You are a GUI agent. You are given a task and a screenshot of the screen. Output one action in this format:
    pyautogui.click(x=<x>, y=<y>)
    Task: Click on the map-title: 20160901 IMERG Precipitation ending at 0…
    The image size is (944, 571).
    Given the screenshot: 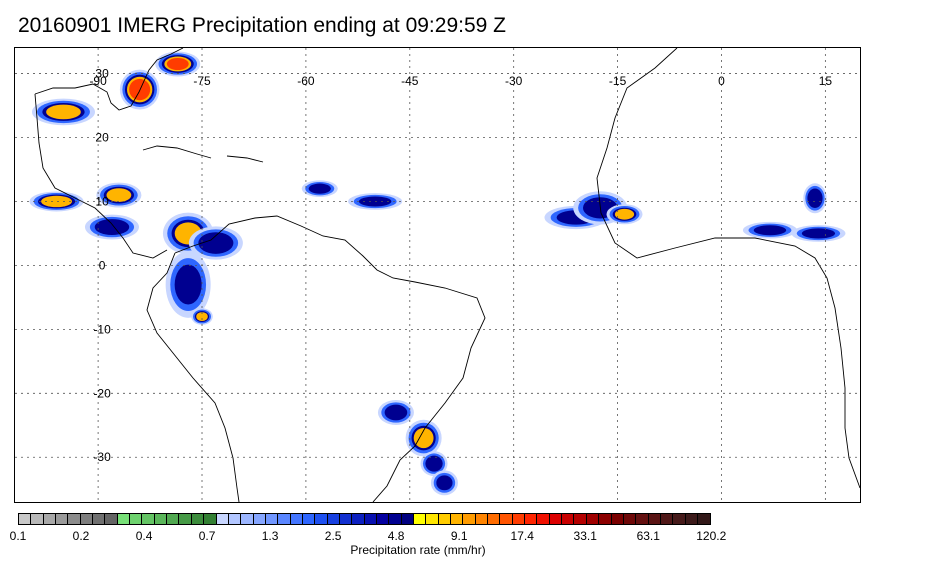 What is the action you would take?
    pyautogui.click(x=262, y=25)
    